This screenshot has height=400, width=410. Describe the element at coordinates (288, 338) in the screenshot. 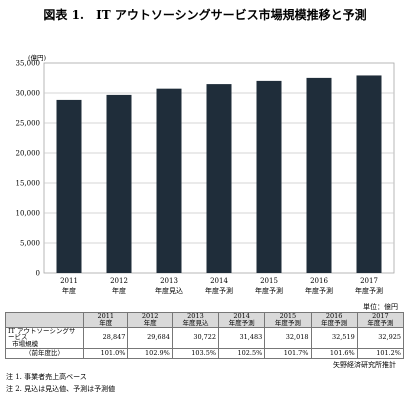

I see `table-cell: 32,018` at that location.